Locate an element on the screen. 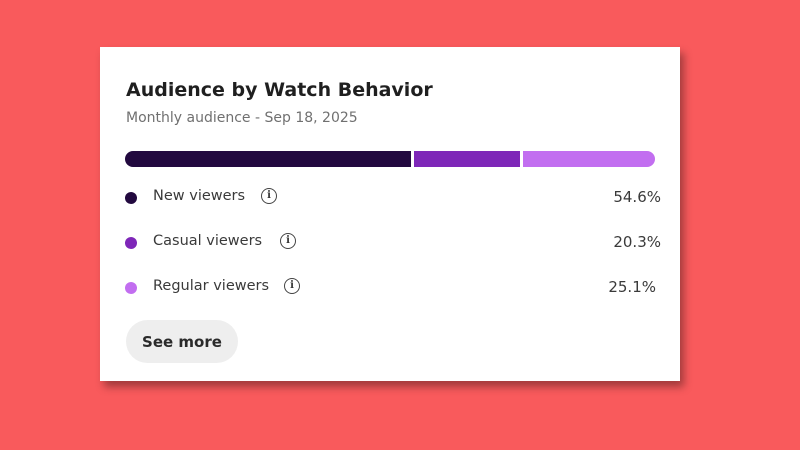 The width and height of the screenshot is (800, 450). legend-label: New viewers is located at coordinates (199, 196).